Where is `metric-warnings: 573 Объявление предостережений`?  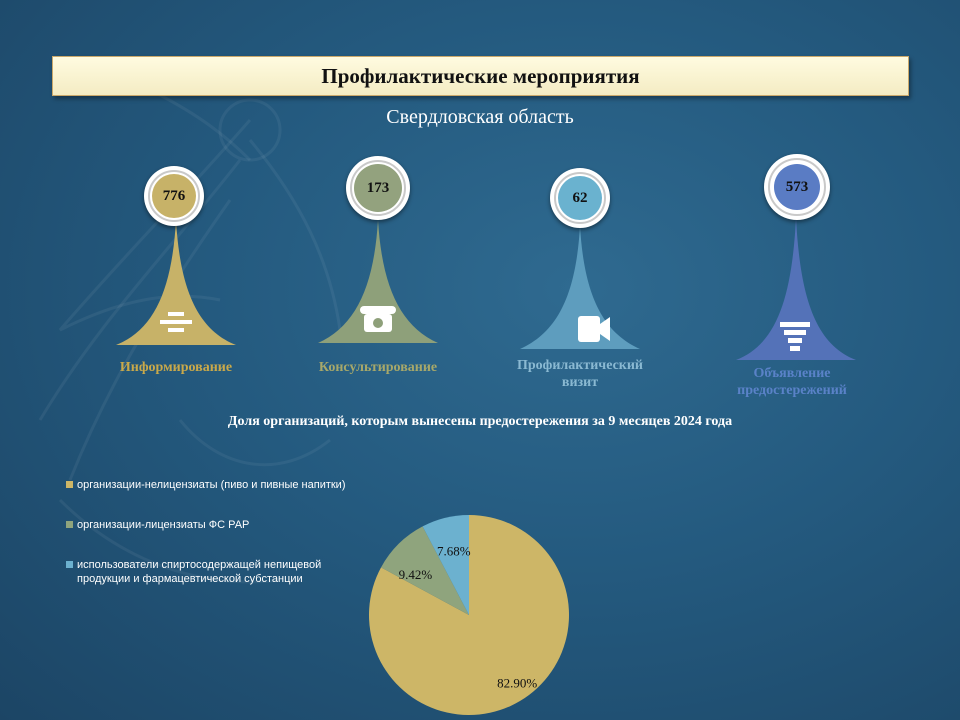
metric-warnings: 573 Объявление предостережений is located at coordinates (796, 279).